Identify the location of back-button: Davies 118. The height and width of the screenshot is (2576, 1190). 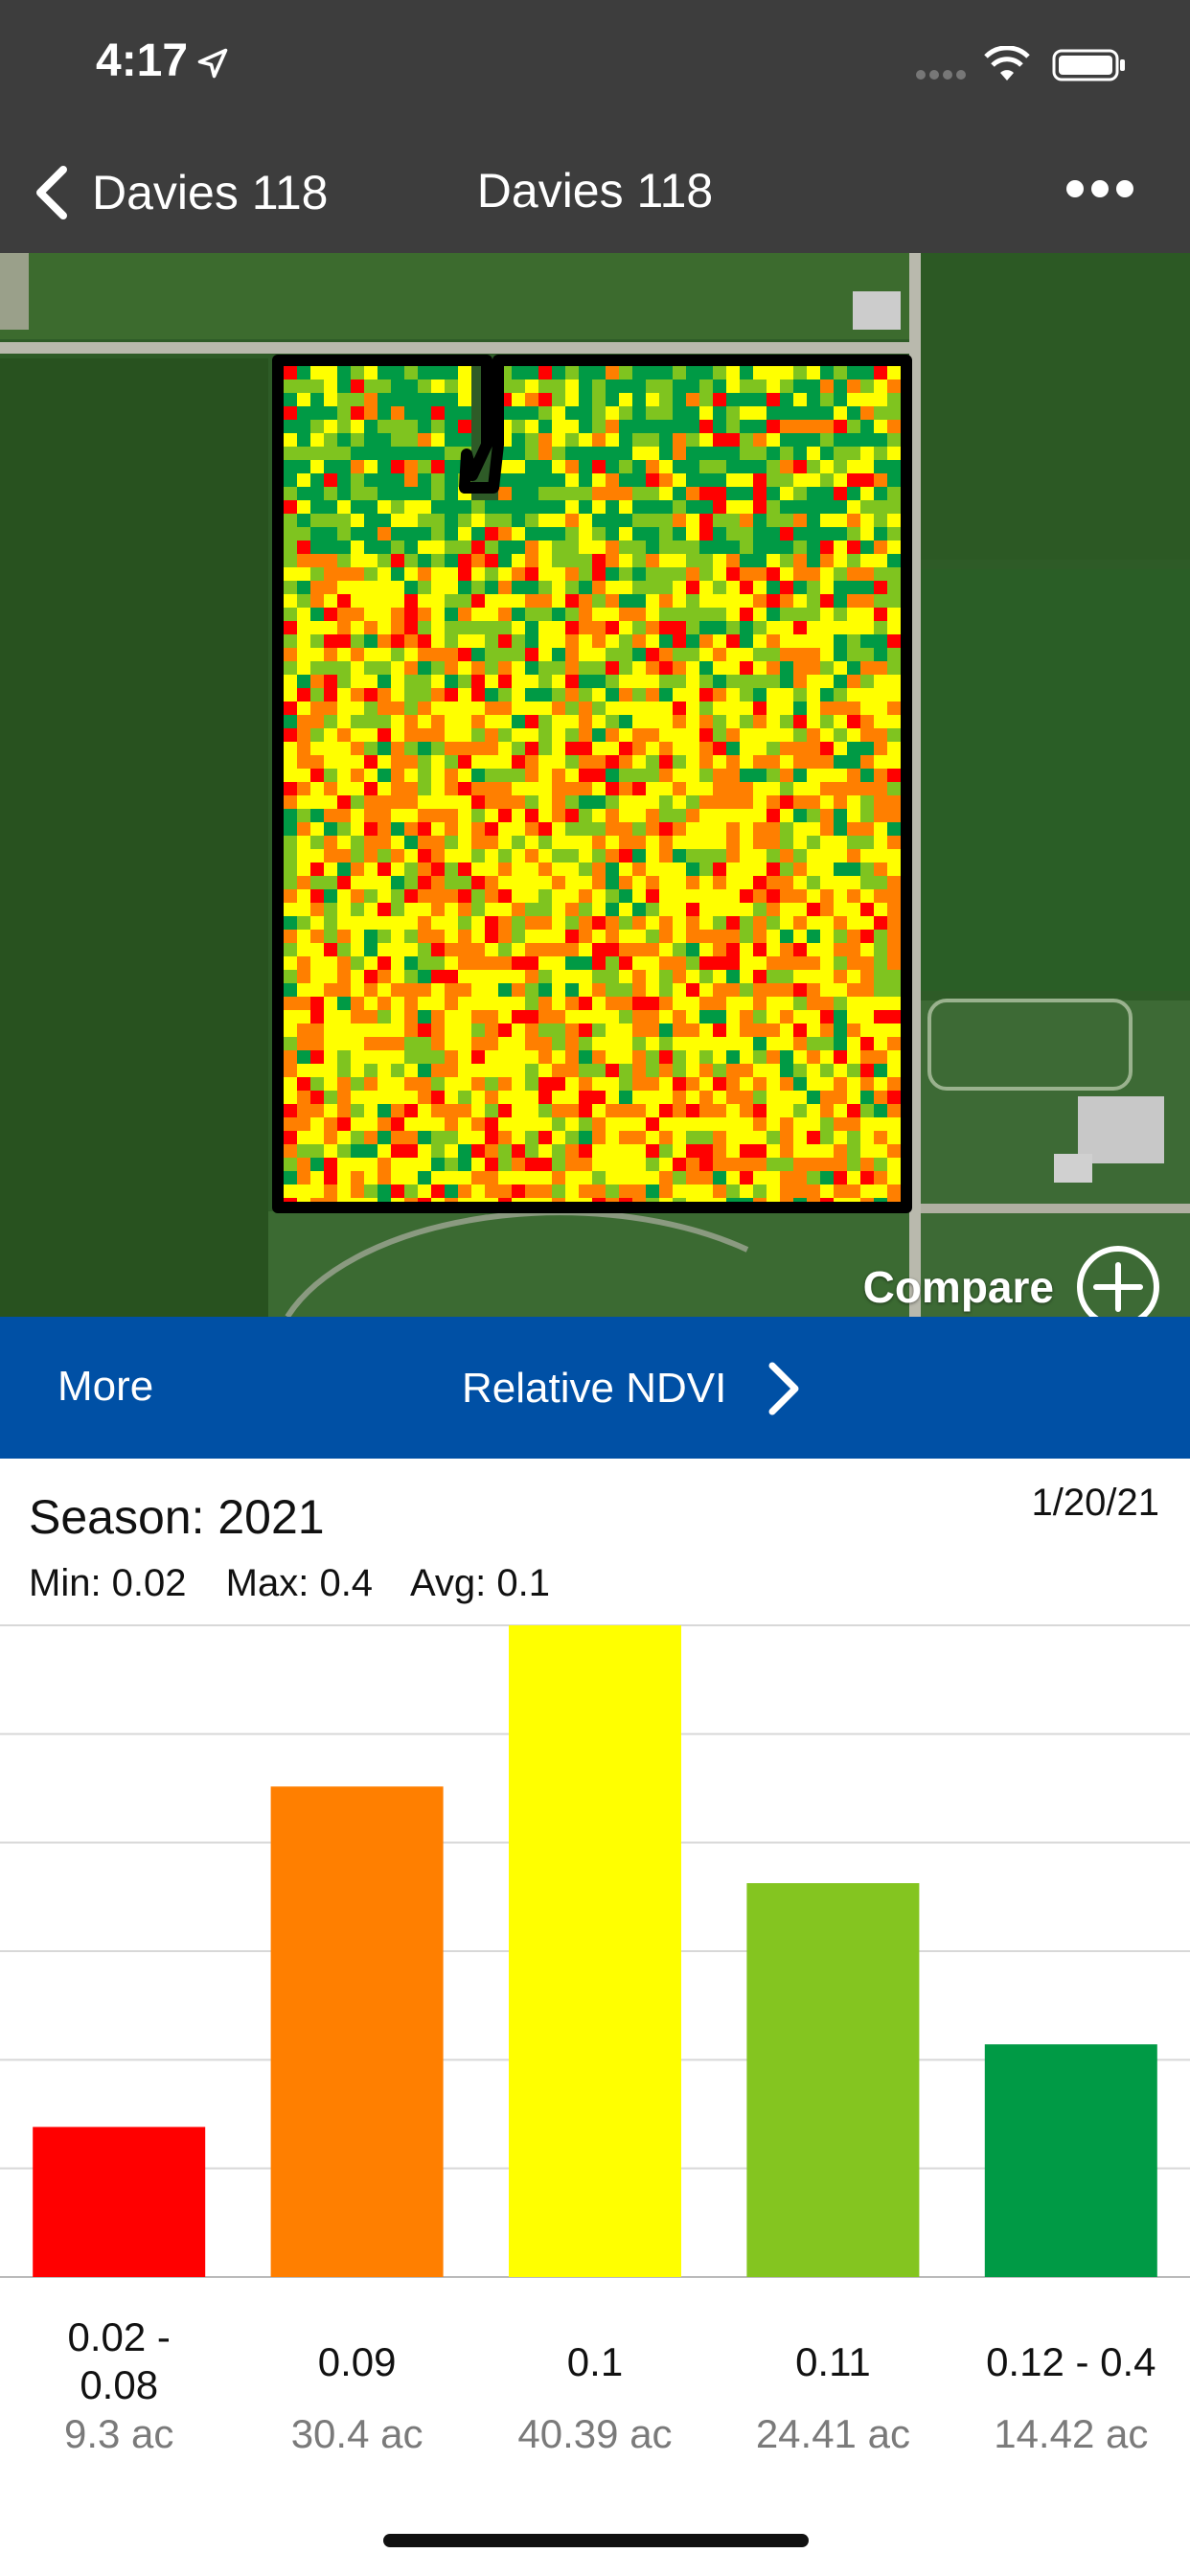
(181, 193).